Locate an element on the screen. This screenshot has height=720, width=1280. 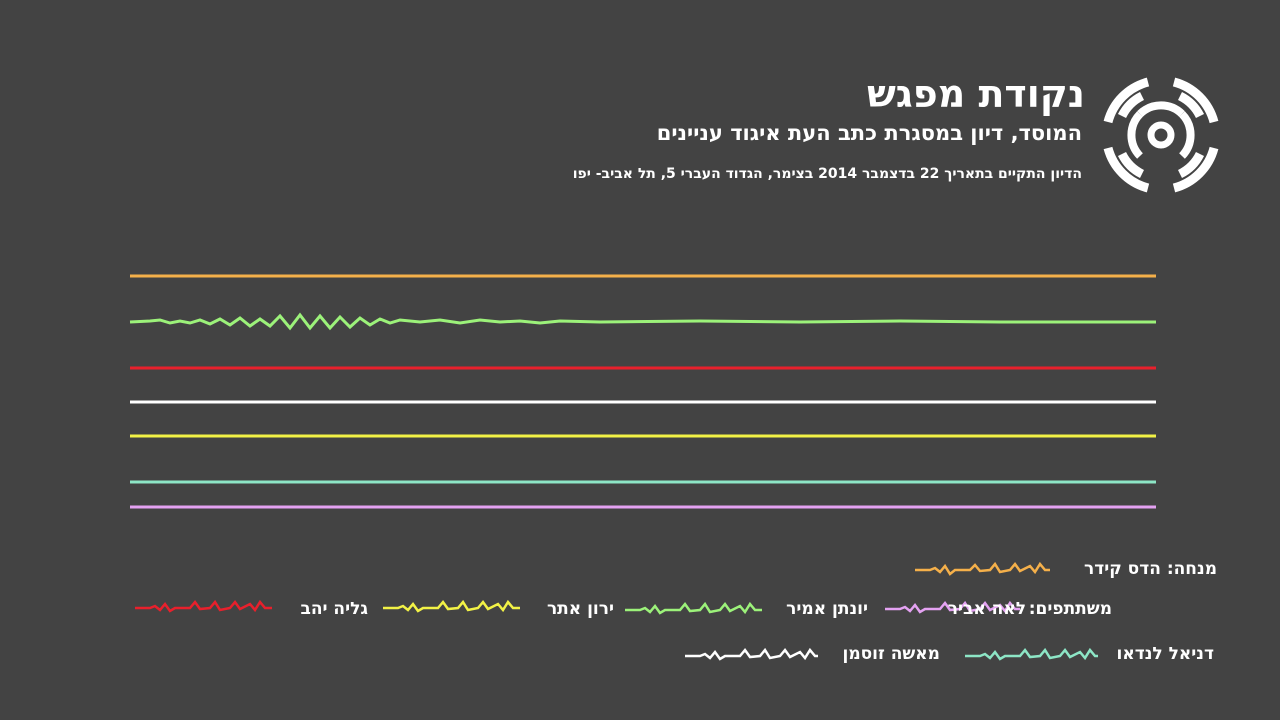
legend-swatch-masha is located at coordinates (751, 654).